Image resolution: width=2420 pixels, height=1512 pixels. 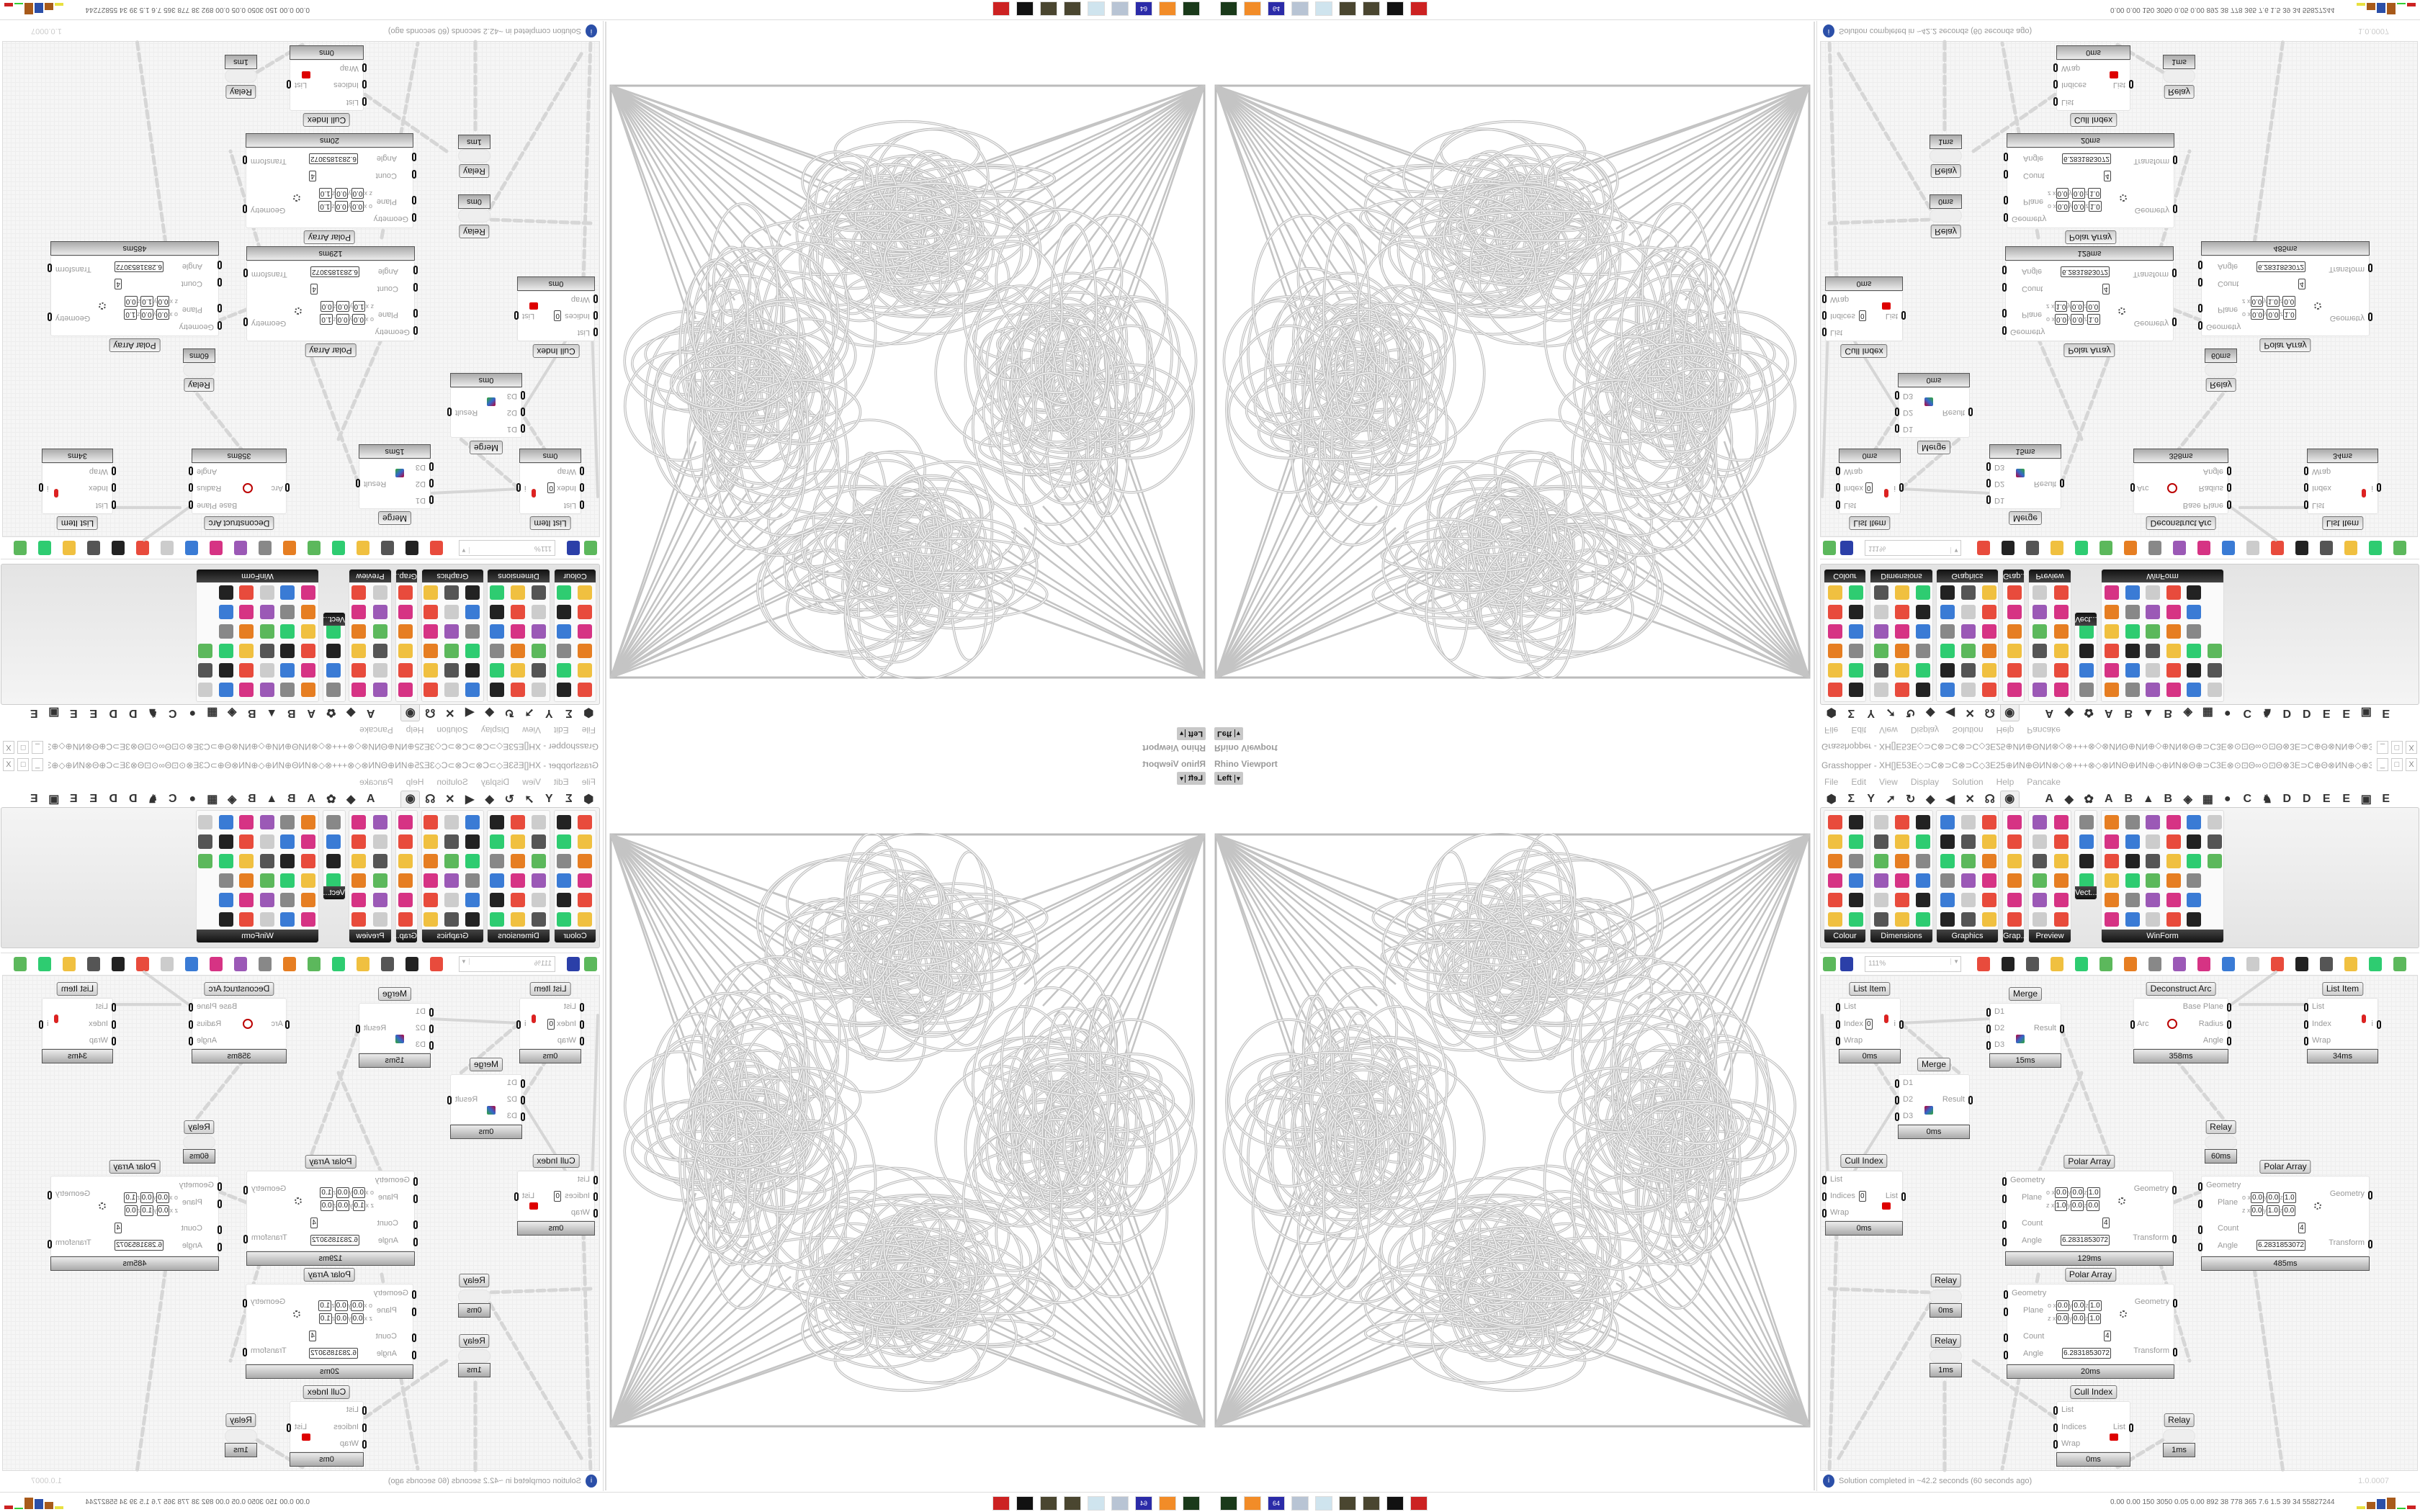 What do you see at coordinates (2397, 764) in the screenshot?
I see `maximize-button: □` at bounding box center [2397, 764].